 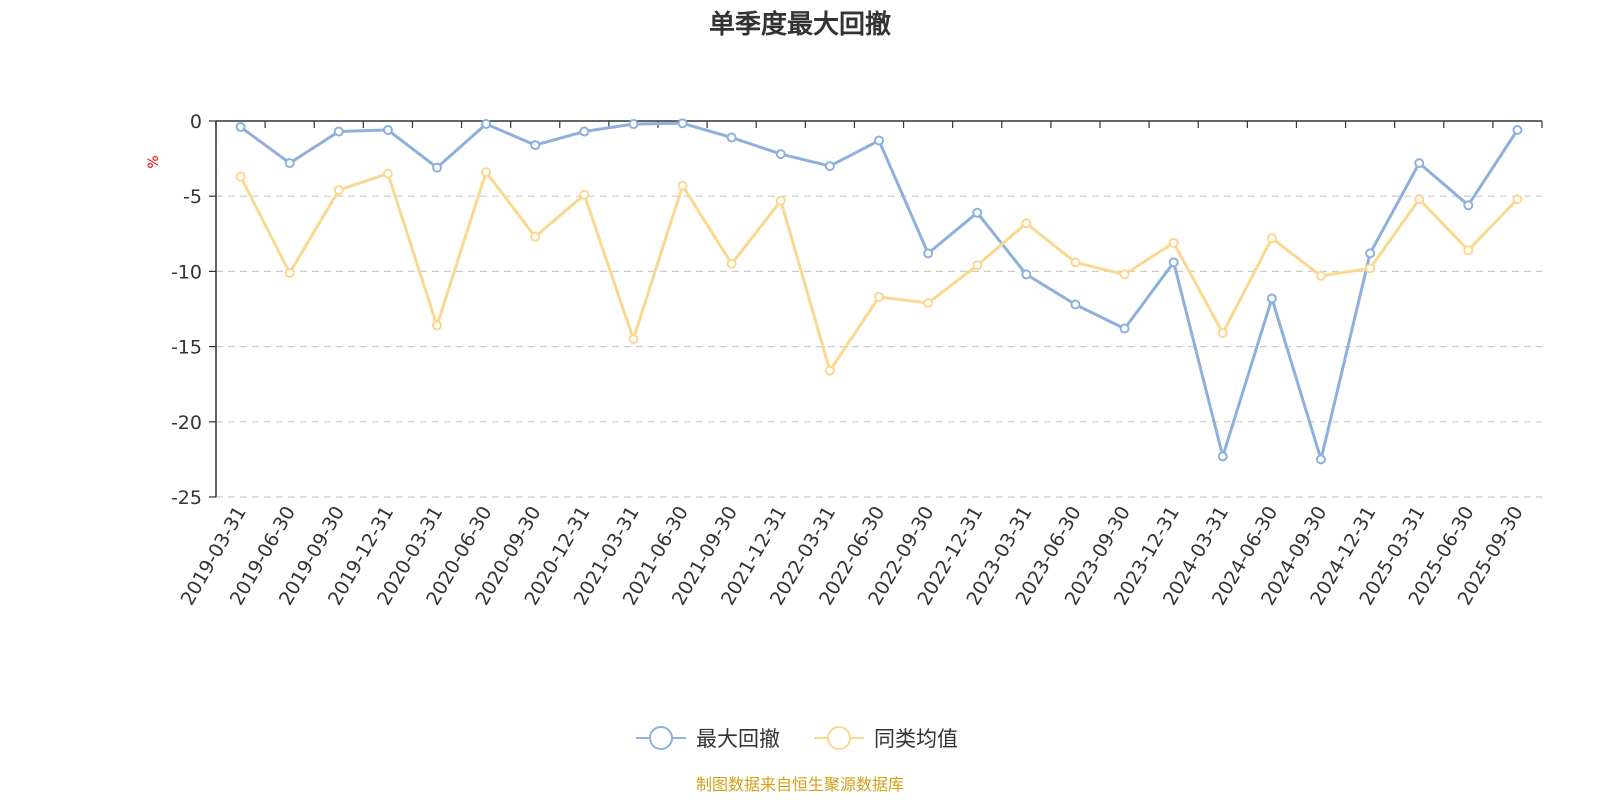 I want to click on legend-item-2: 同类均值, so click(x=886, y=738).